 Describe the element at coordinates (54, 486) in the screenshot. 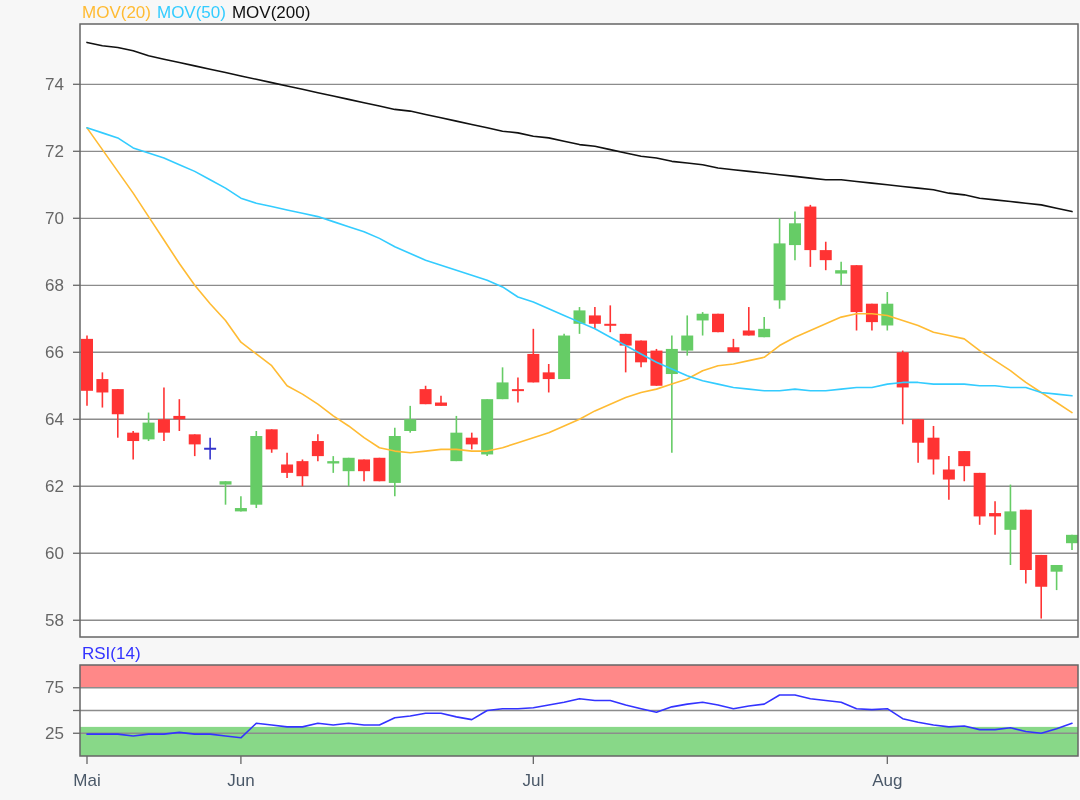

I see `y-tick-label: 62` at that location.